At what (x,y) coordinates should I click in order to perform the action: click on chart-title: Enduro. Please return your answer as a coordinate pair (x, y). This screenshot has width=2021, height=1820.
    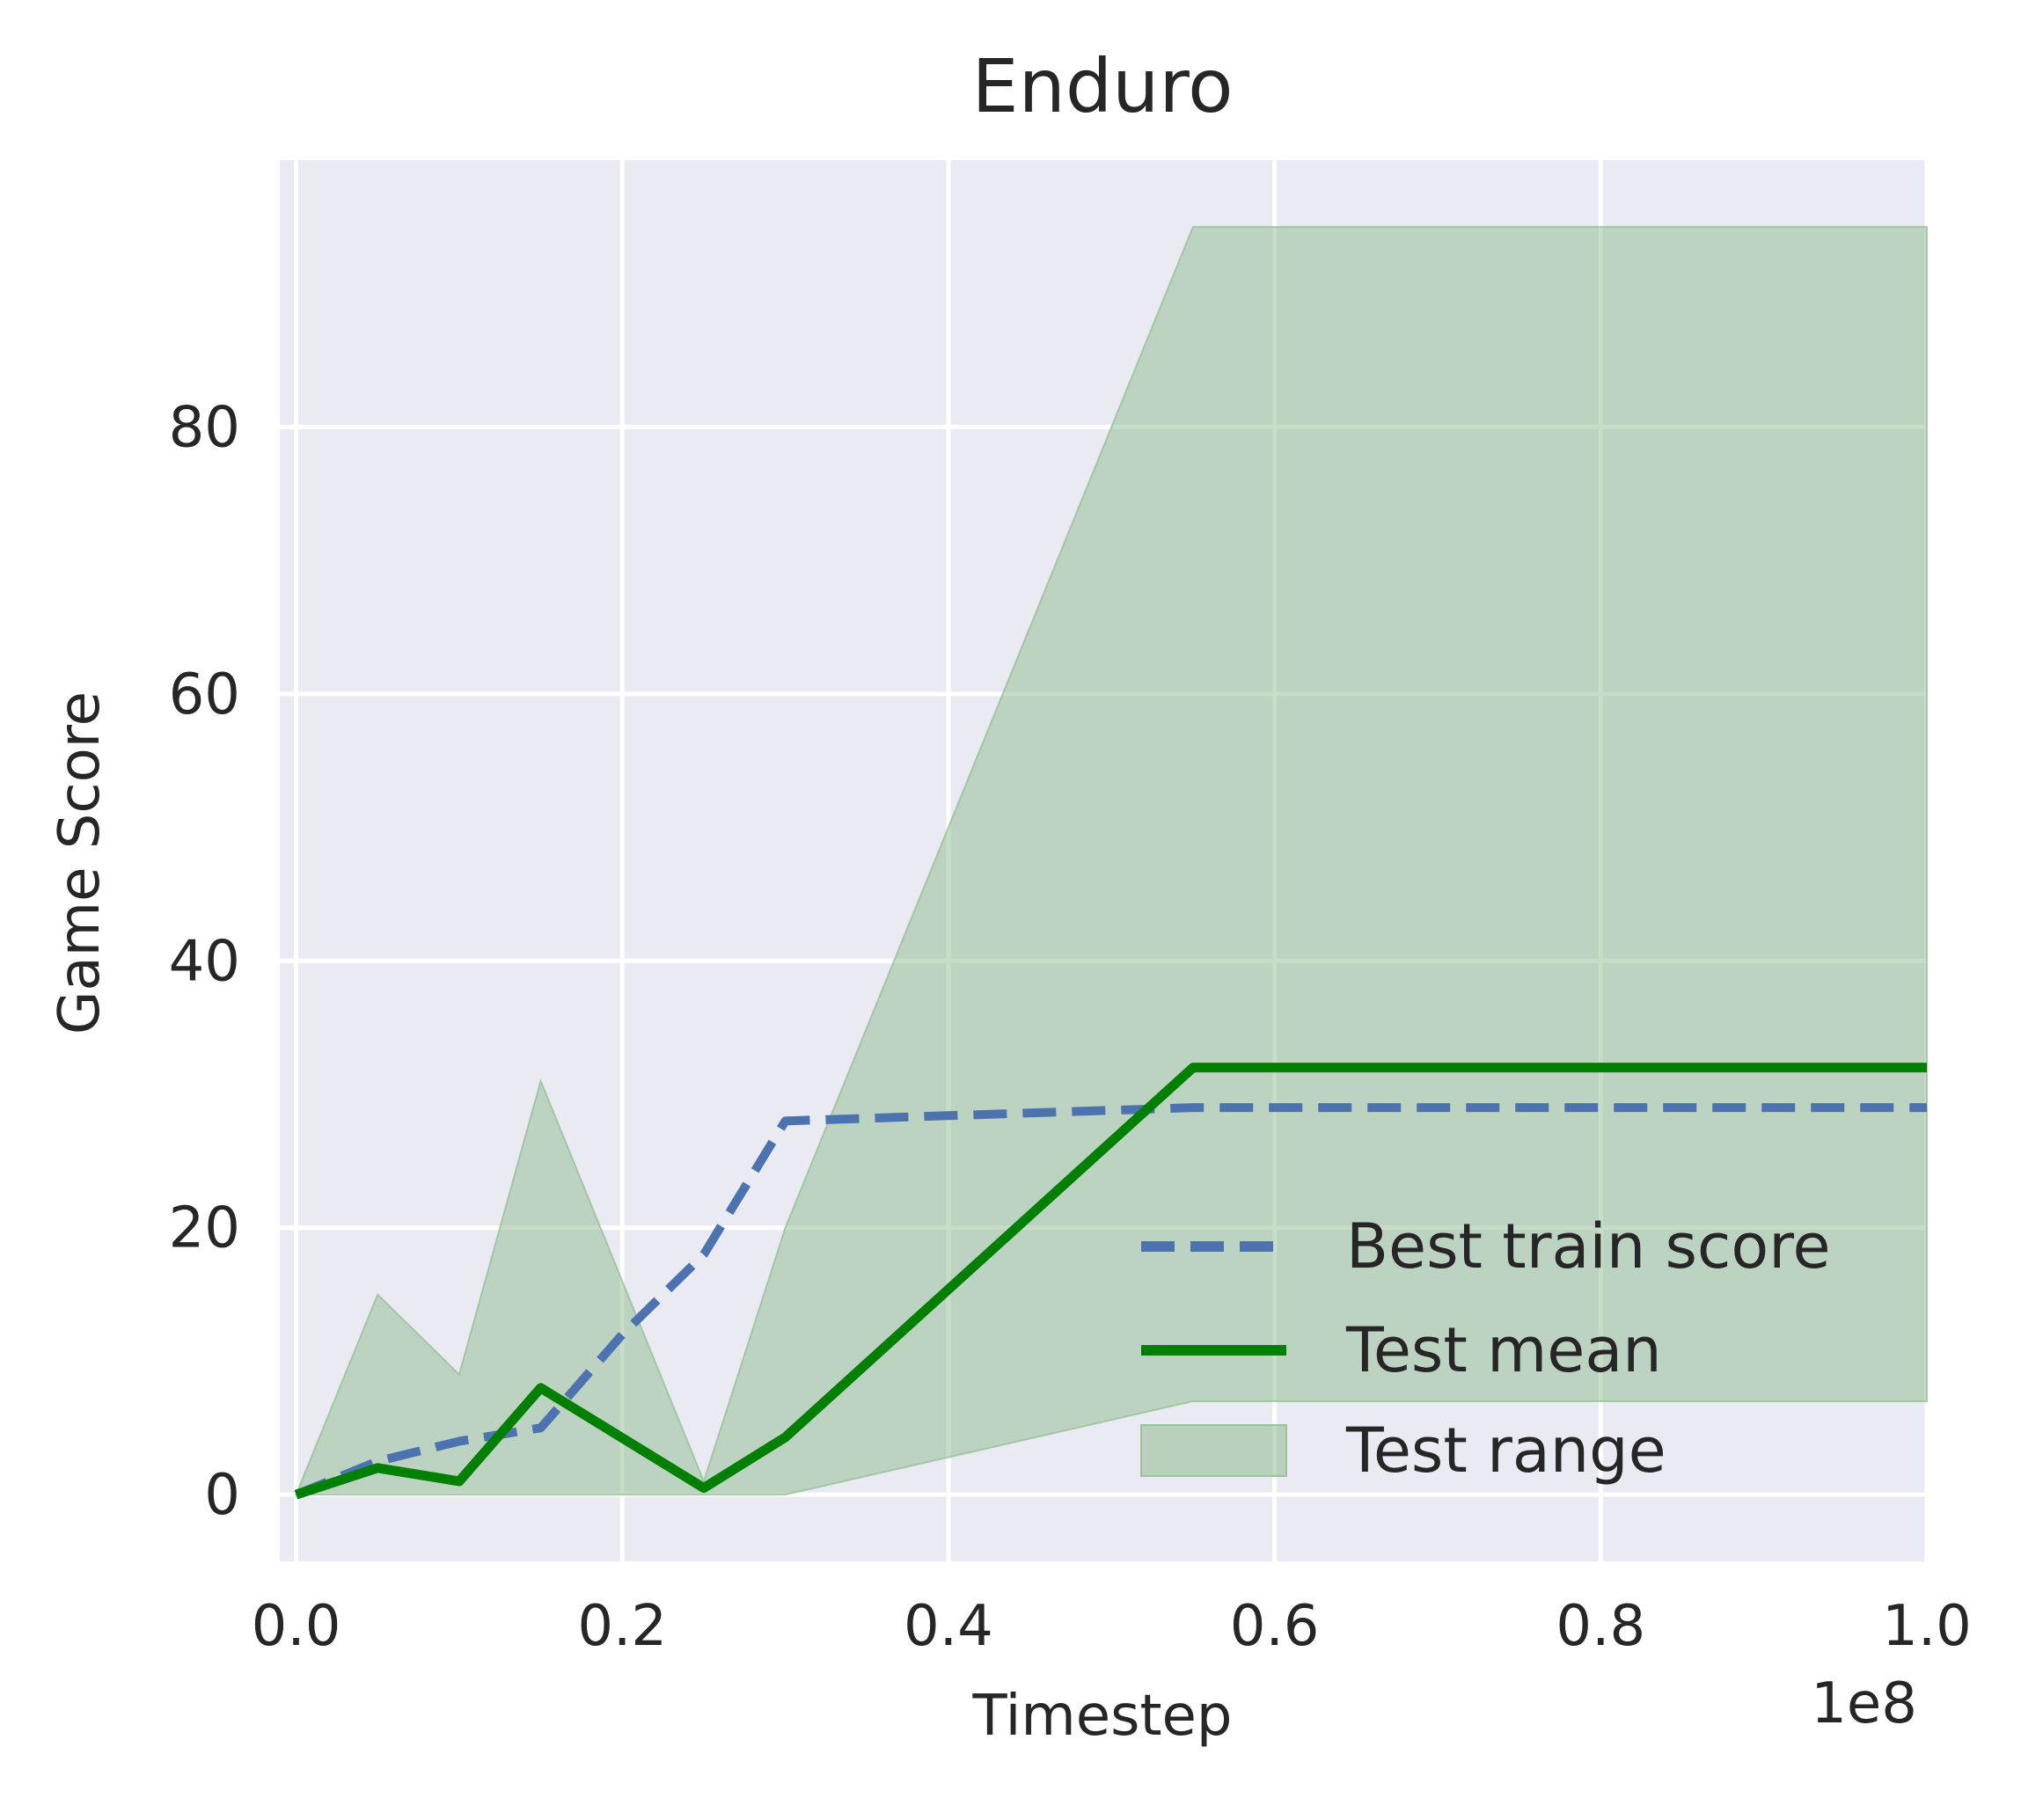
    Looking at the image, I should click on (1103, 86).